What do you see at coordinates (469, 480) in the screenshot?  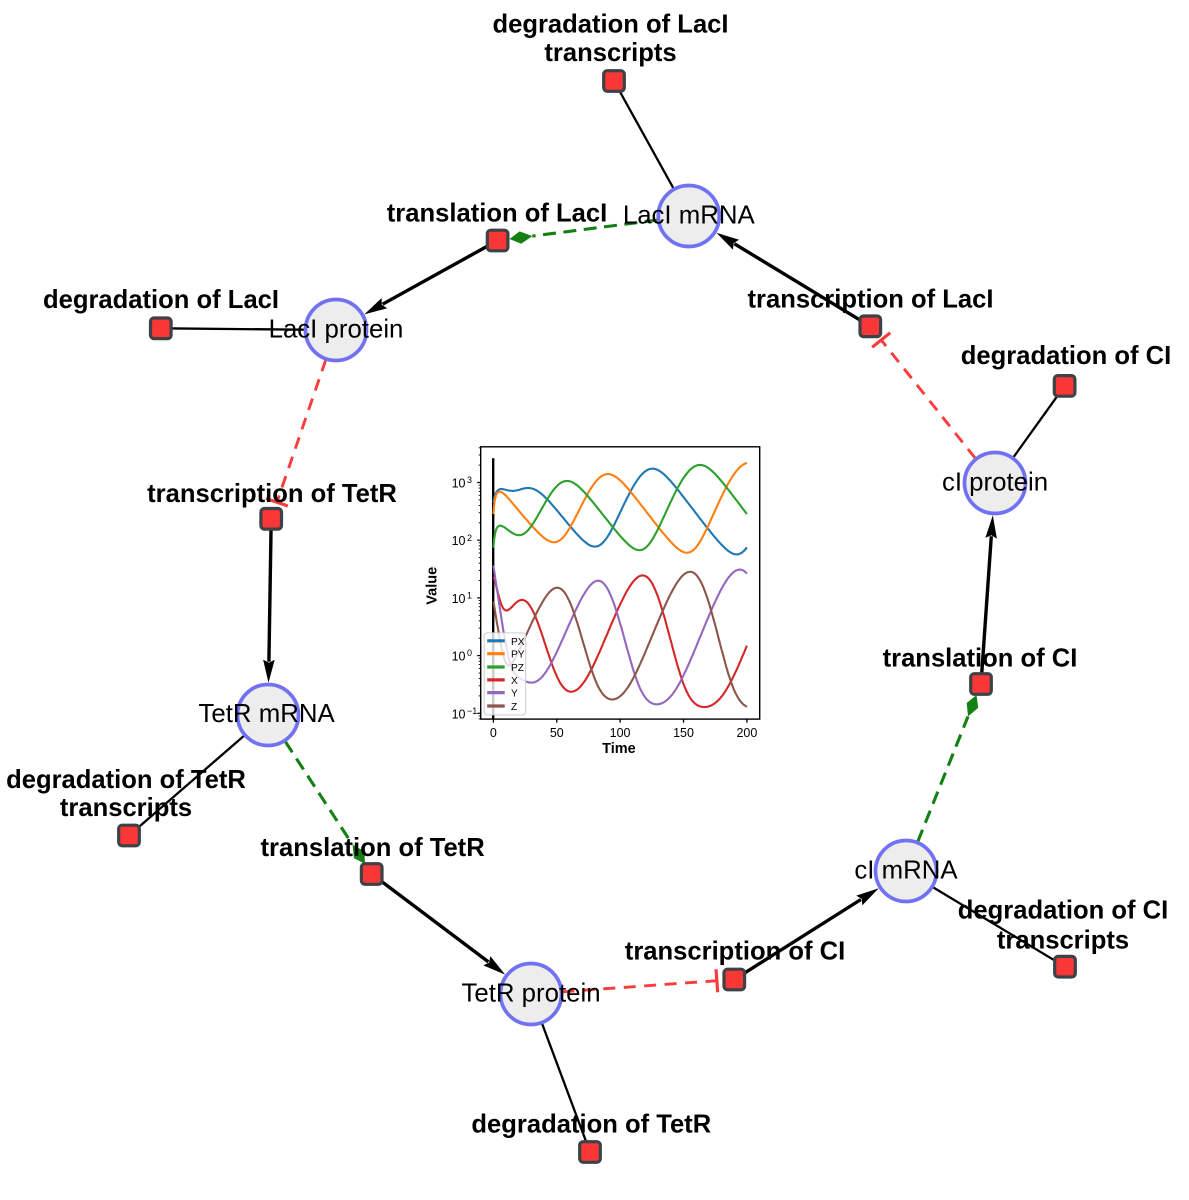 I see `svg-text: 3` at bounding box center [469, 480].